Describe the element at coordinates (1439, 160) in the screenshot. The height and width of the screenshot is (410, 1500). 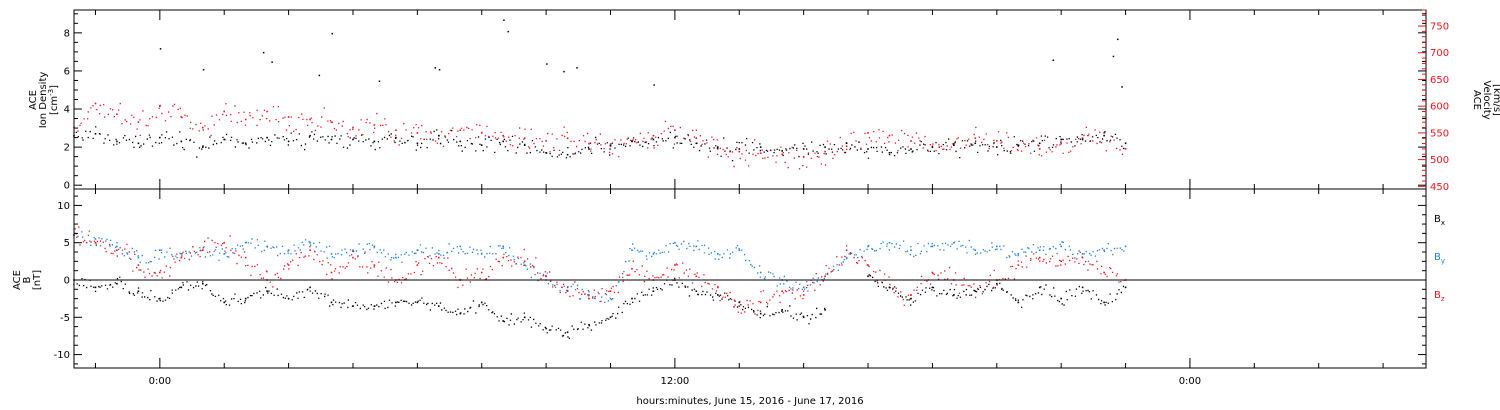
I see `velocity-tick-label: 500` at that location.